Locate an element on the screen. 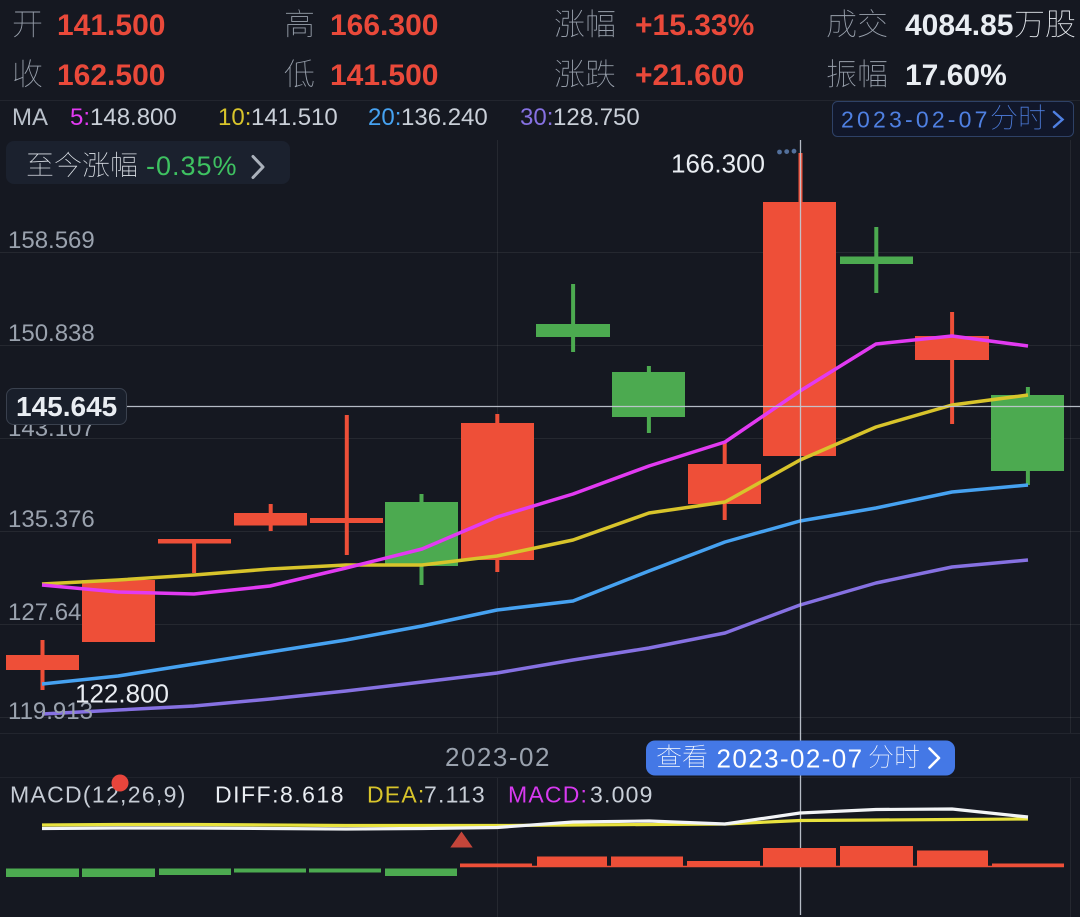  svg-text: 135.376 is located at coordinates (51, 519).